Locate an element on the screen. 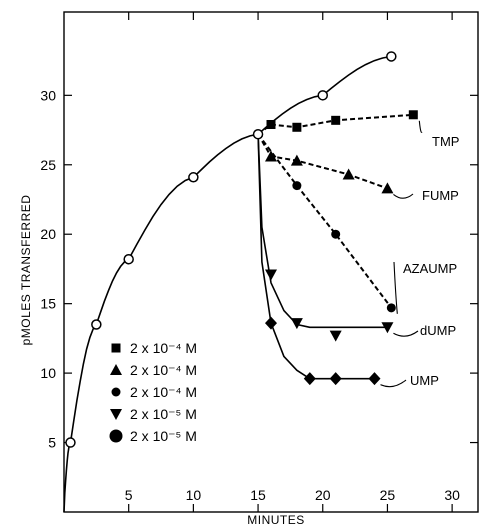  annotations: TMP FUMP AZAUMP dUMP UMP is located at coordinates (419, 254).